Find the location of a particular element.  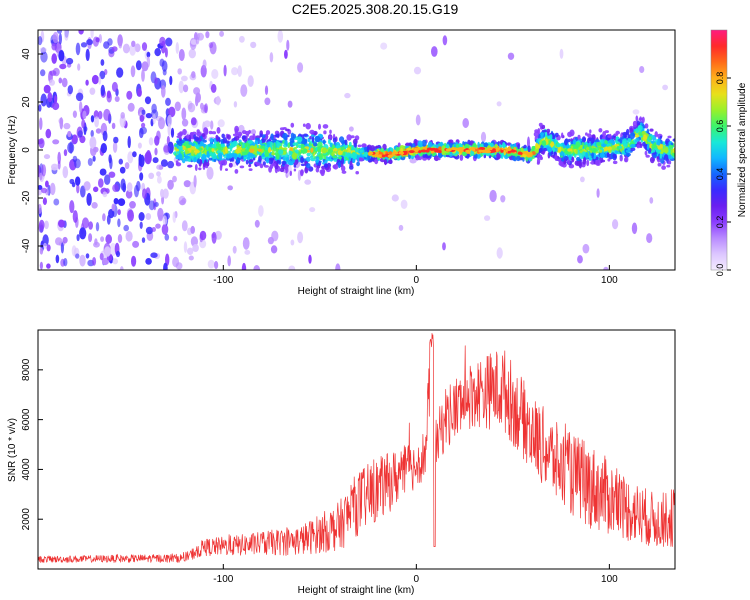

y-tick-label: -40 is located at coordinates (26, 245).